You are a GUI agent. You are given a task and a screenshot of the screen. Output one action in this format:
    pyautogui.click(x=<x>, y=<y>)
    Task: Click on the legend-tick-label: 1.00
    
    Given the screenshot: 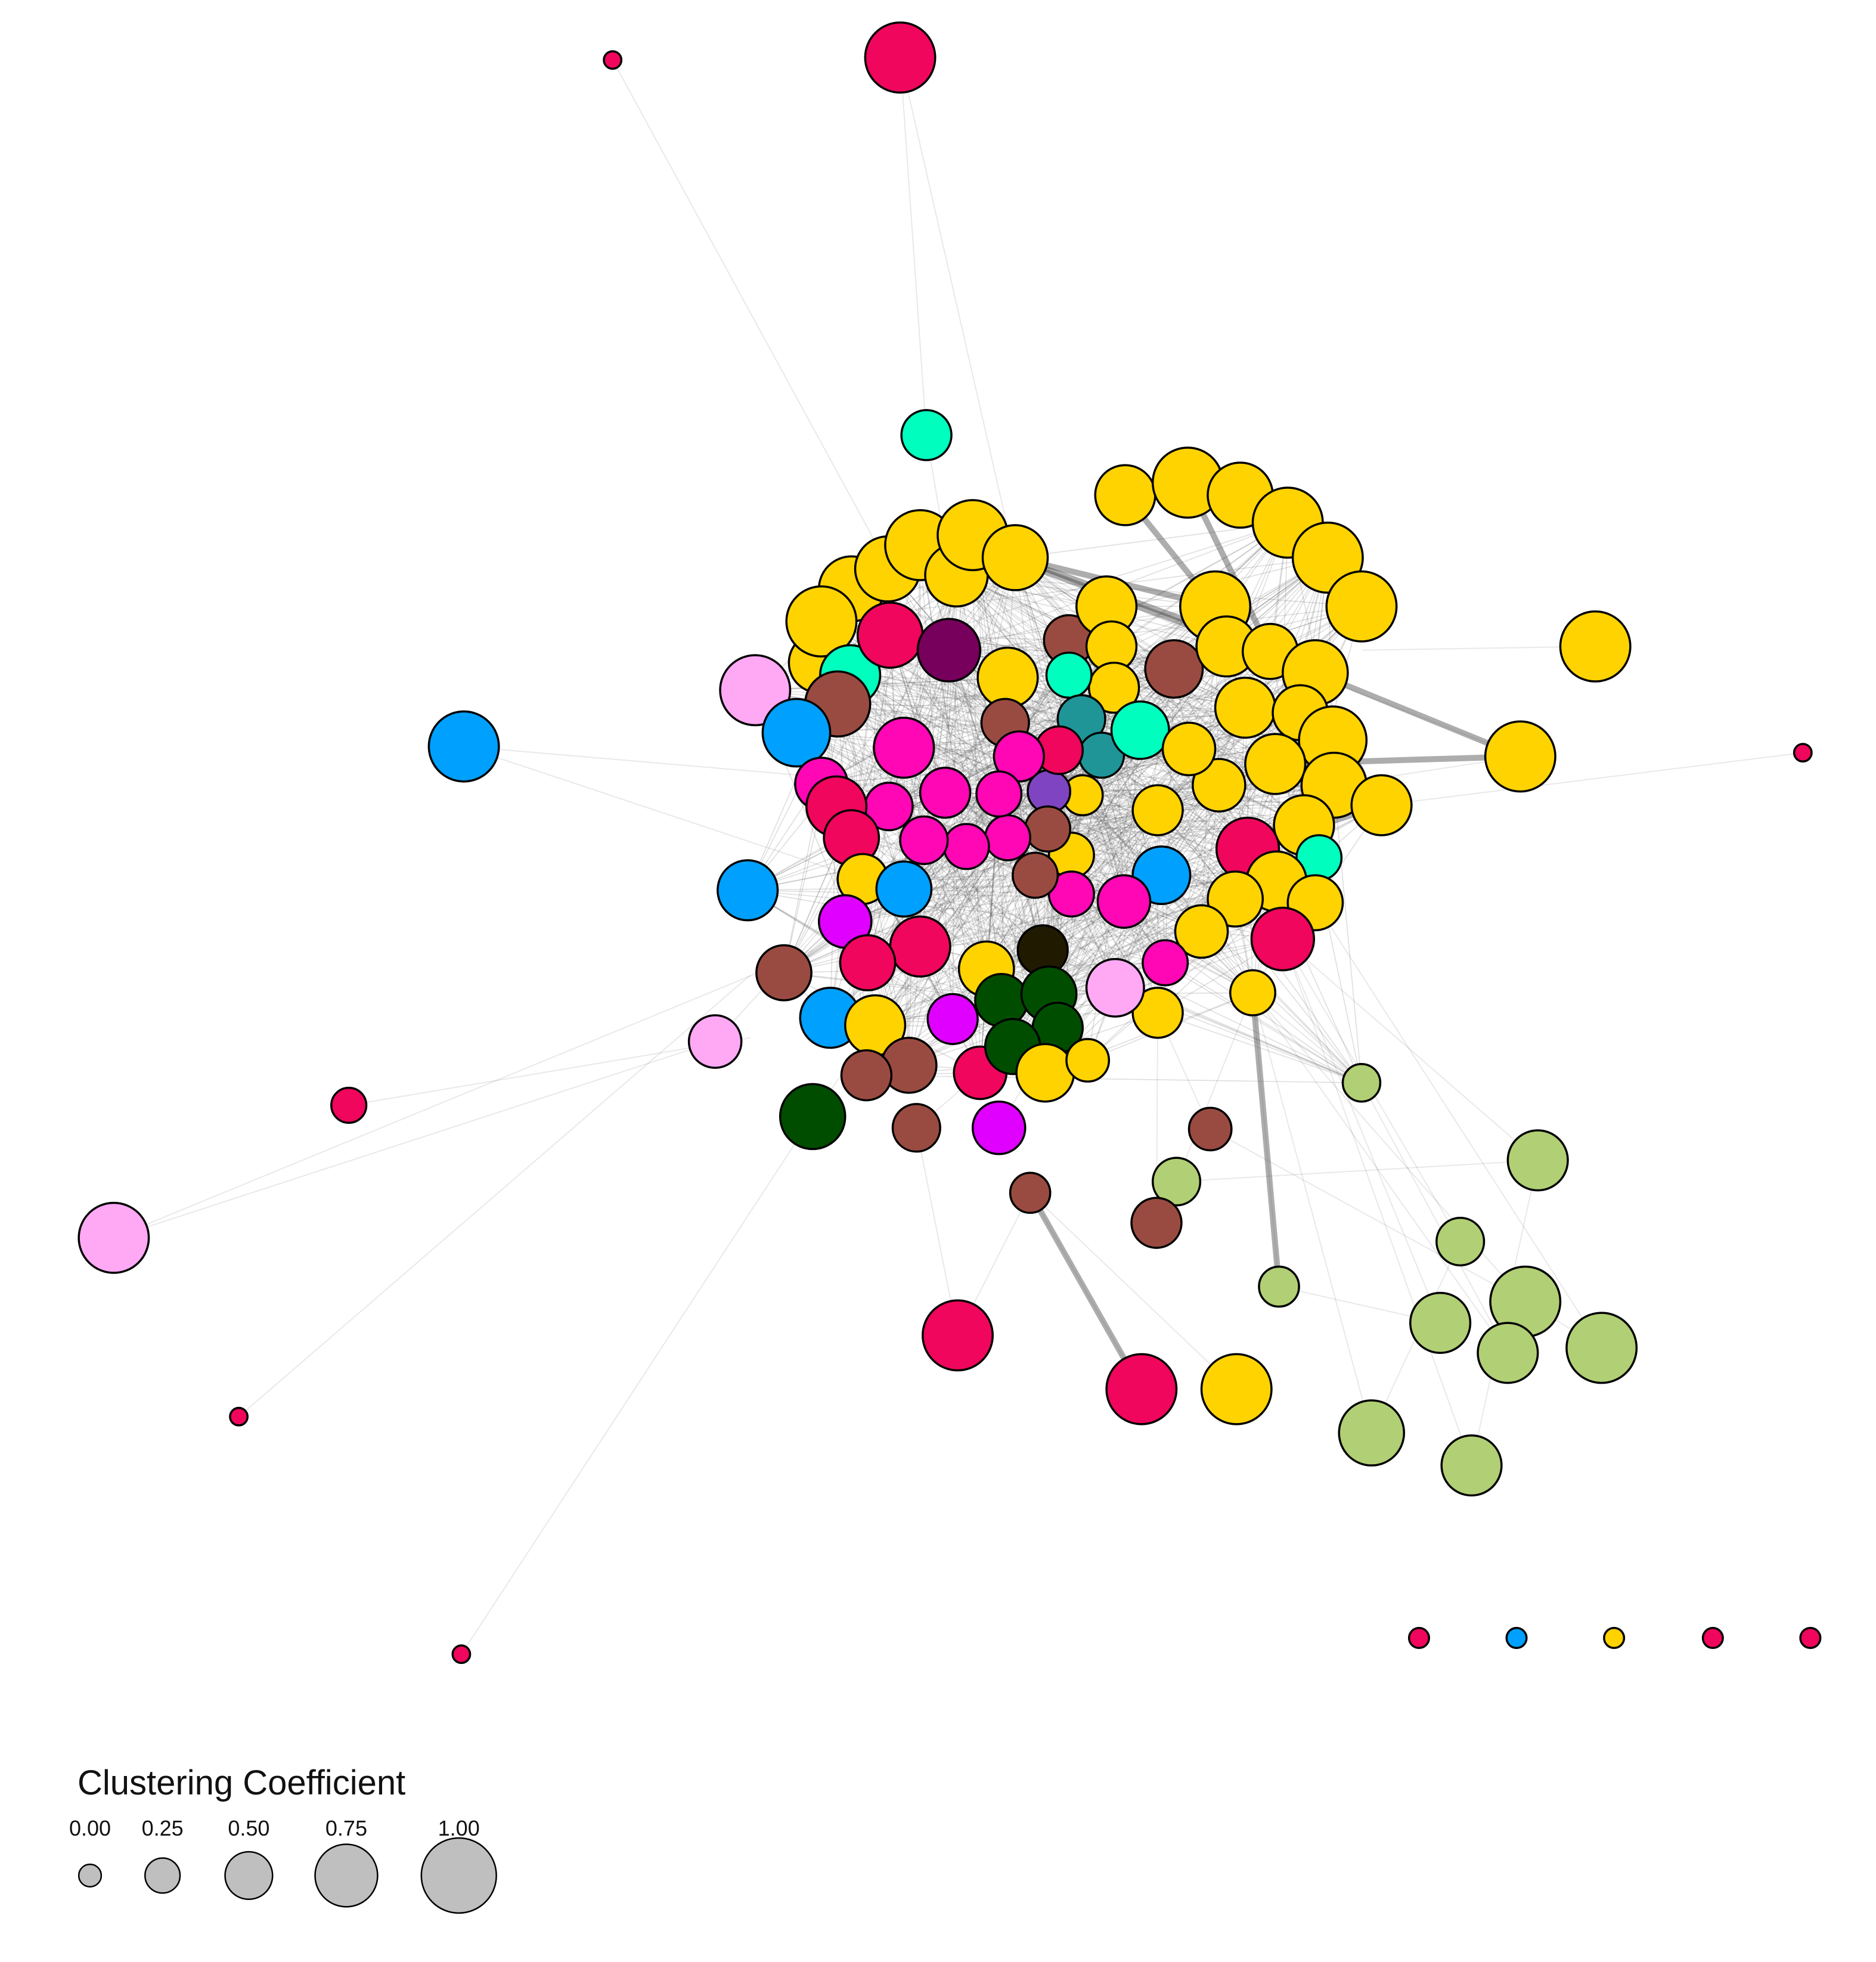 What is the action you would take?
    pyautogui.click(x=459, y=1828)
    